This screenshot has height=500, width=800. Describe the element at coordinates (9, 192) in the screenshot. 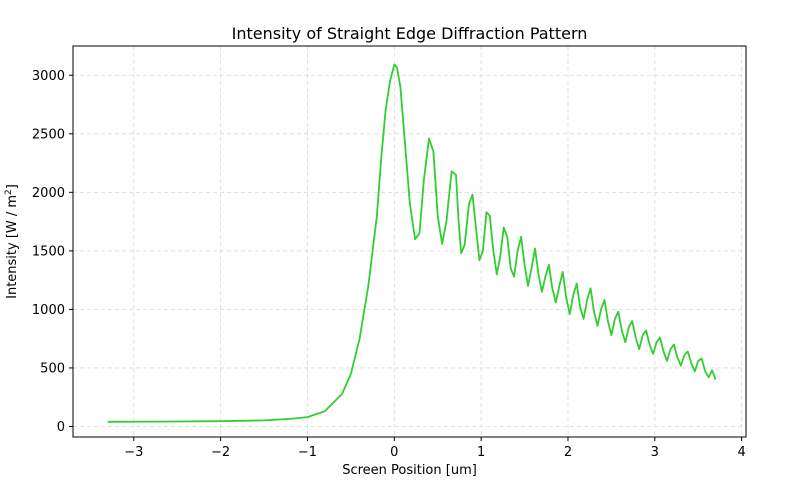

I see `y-axis-label-superscript: 2` at that location.